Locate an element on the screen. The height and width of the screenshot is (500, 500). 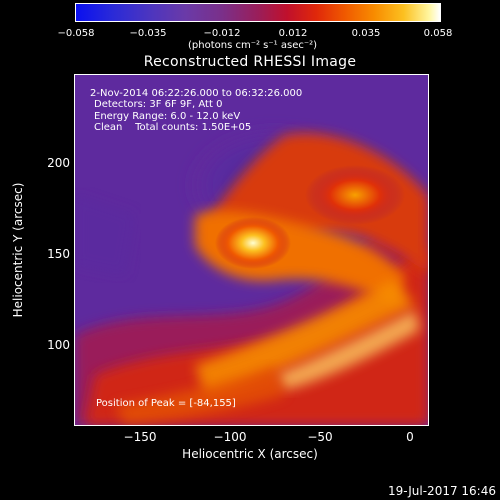
ytick-label: 100 is located at coordinates (58, 345).